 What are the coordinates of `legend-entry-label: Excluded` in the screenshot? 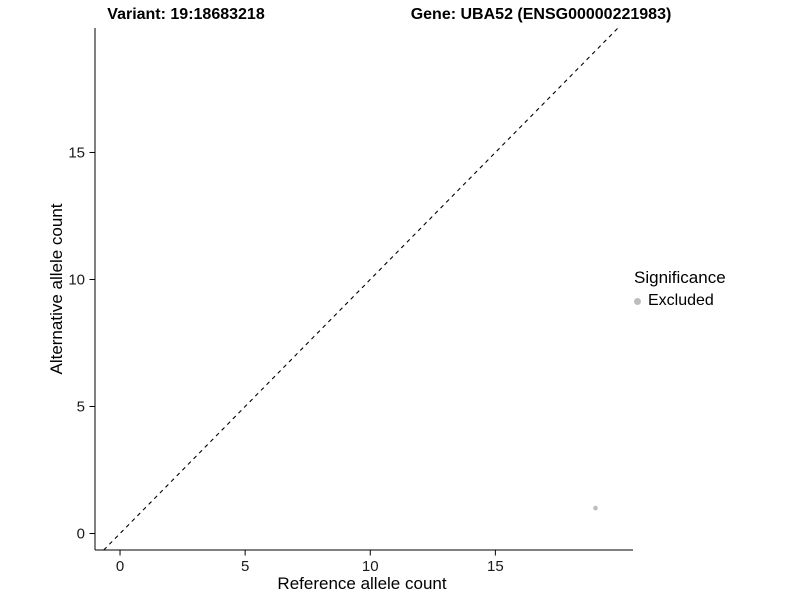 It's located at (681, 300).